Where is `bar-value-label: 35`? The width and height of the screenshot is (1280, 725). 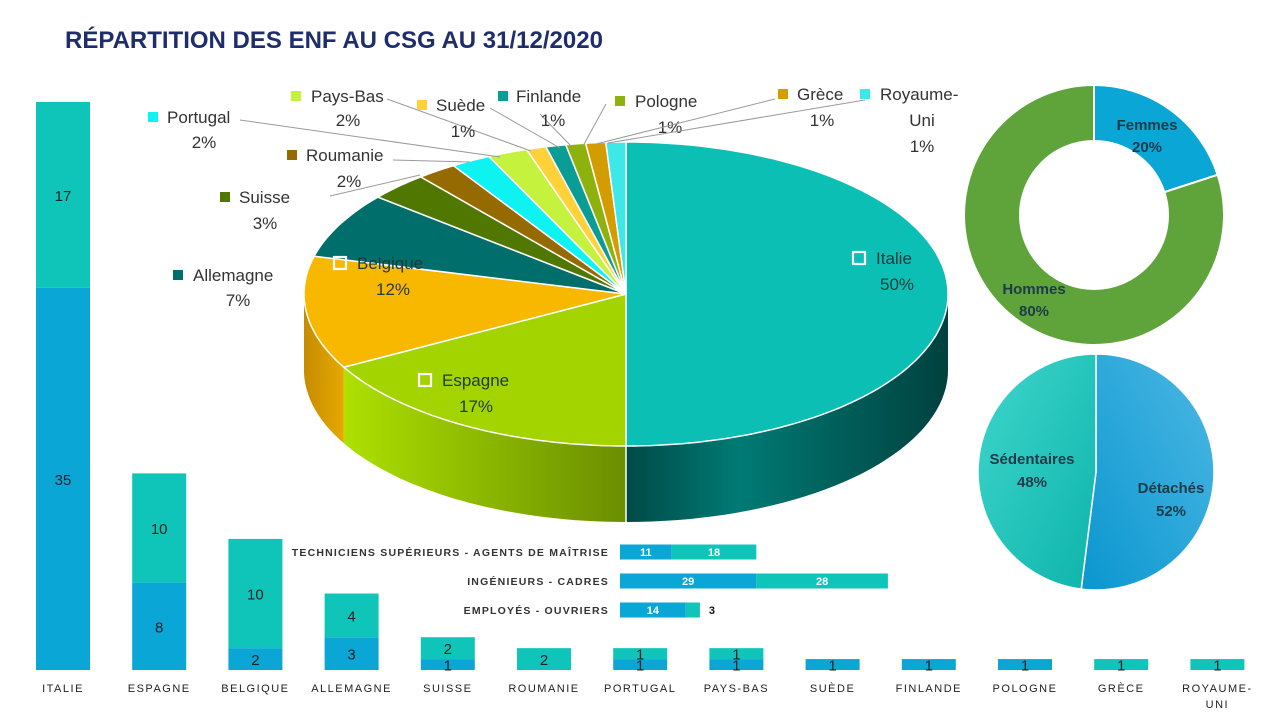
bar-value-label: 35 is located at coordinates (63, 480).